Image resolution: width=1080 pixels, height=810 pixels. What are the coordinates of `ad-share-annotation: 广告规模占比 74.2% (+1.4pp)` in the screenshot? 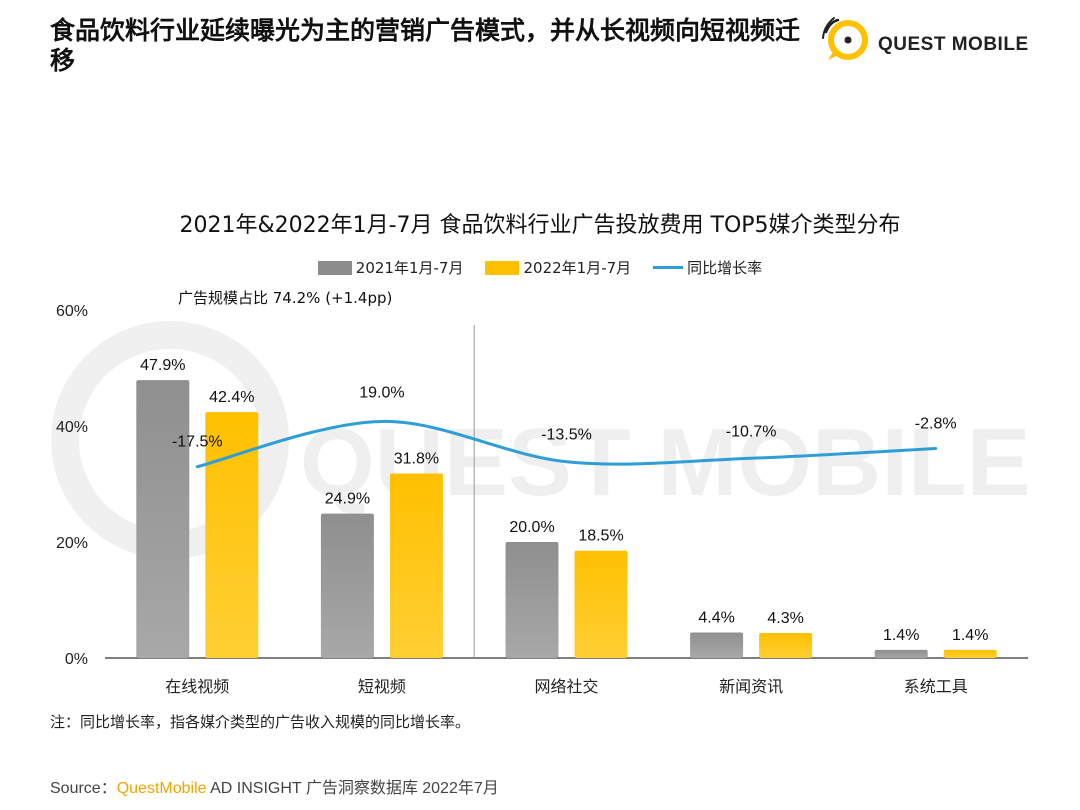 It's located at (285, 298).